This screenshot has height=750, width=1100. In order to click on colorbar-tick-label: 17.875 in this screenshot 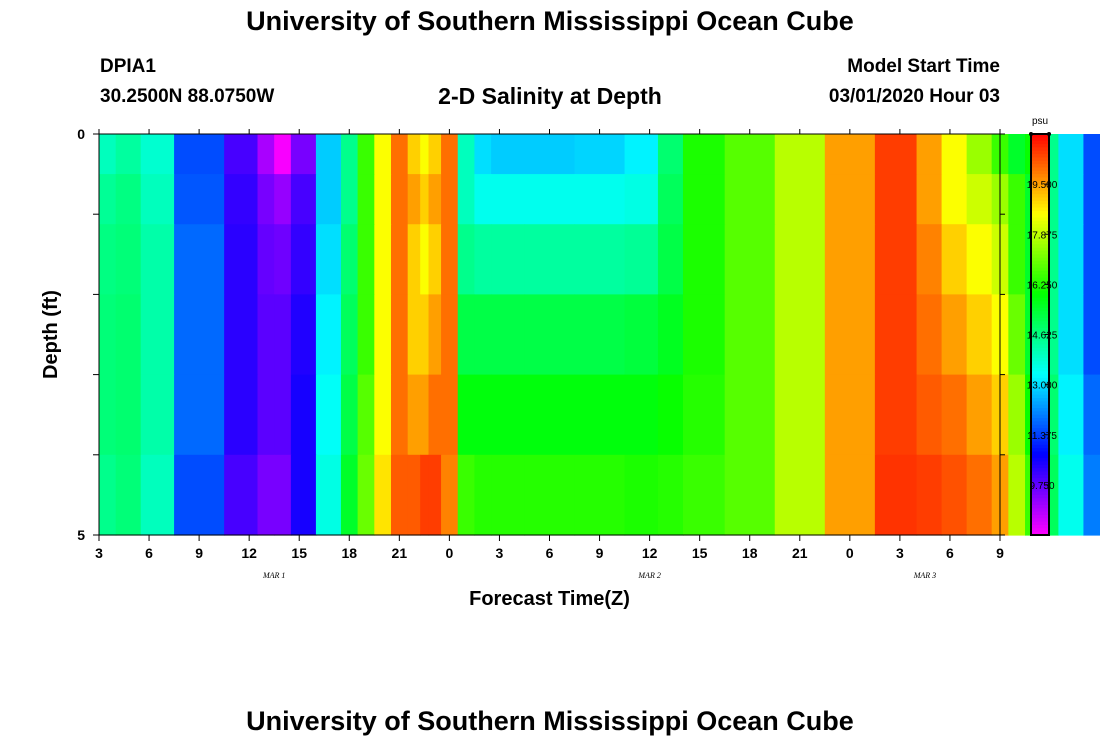, I will do `click(1042, 235)`.